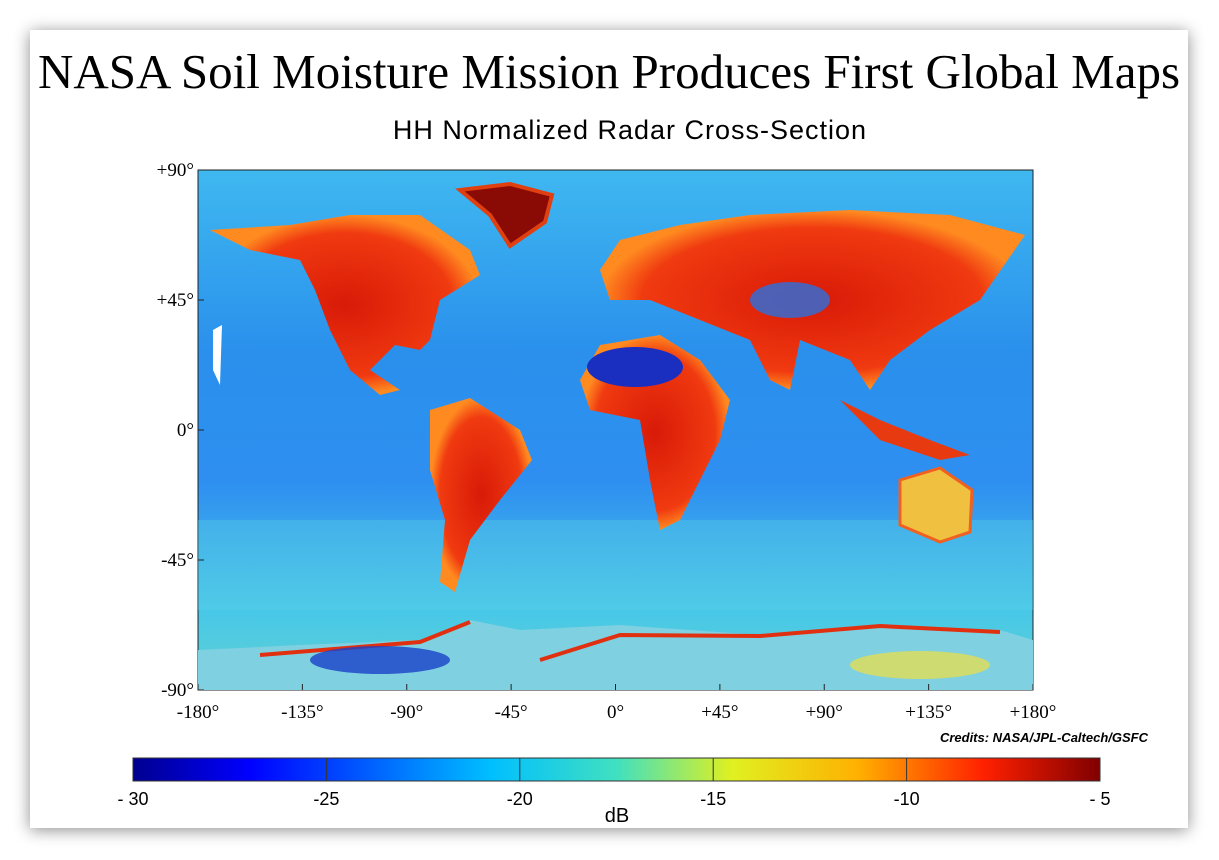  I want to click on colorbar-label: dB, so click(617, 816).